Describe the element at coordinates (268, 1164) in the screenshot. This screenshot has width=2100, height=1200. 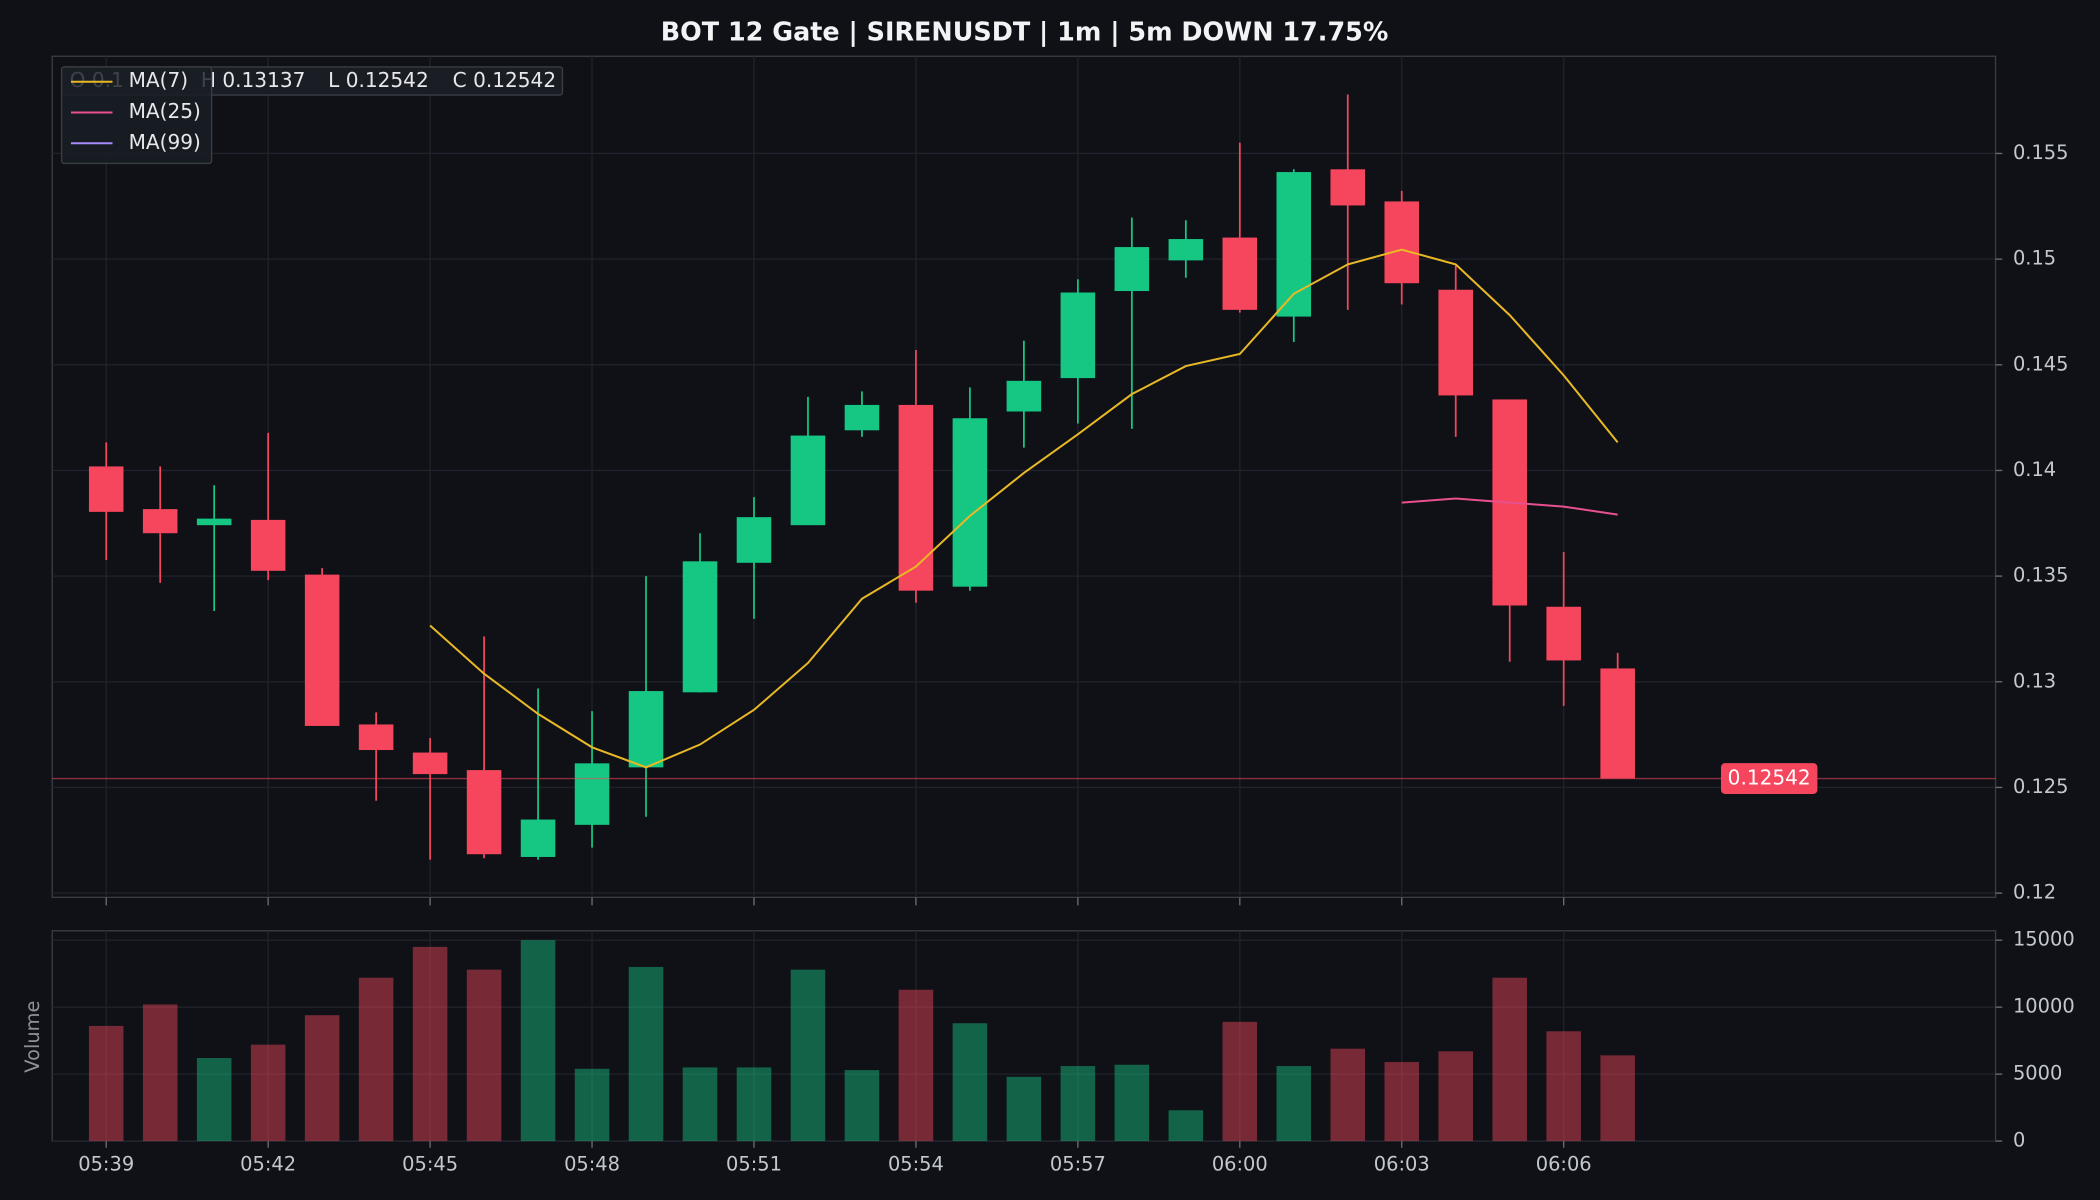
I see `x-tick-label: 05:42` at that location.